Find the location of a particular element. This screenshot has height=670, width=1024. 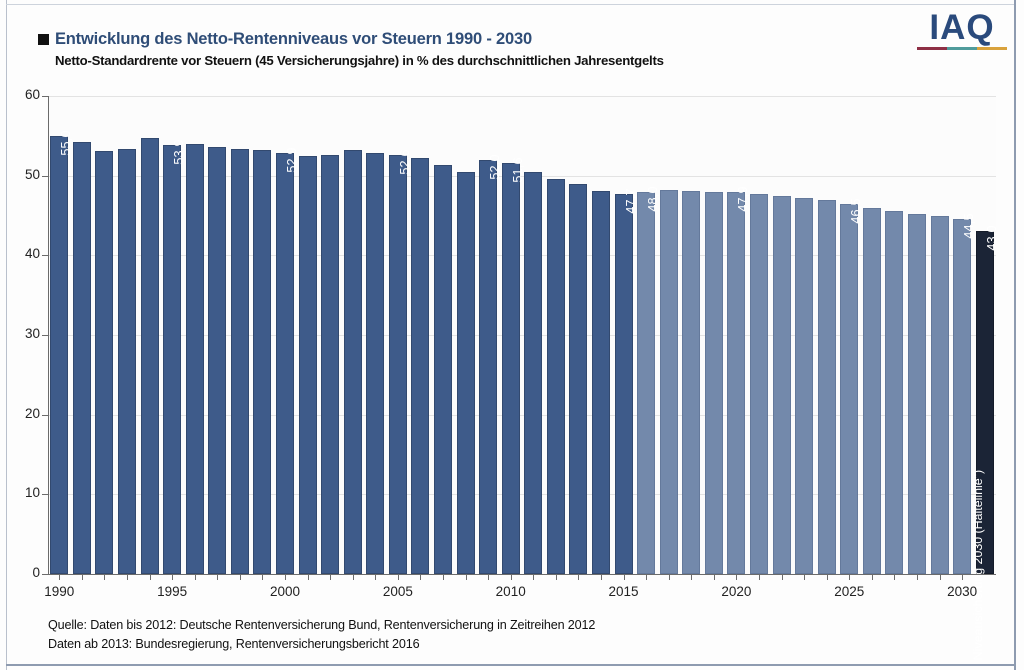

bar-value-label: 55,0 is located at coordinates (66, 143).